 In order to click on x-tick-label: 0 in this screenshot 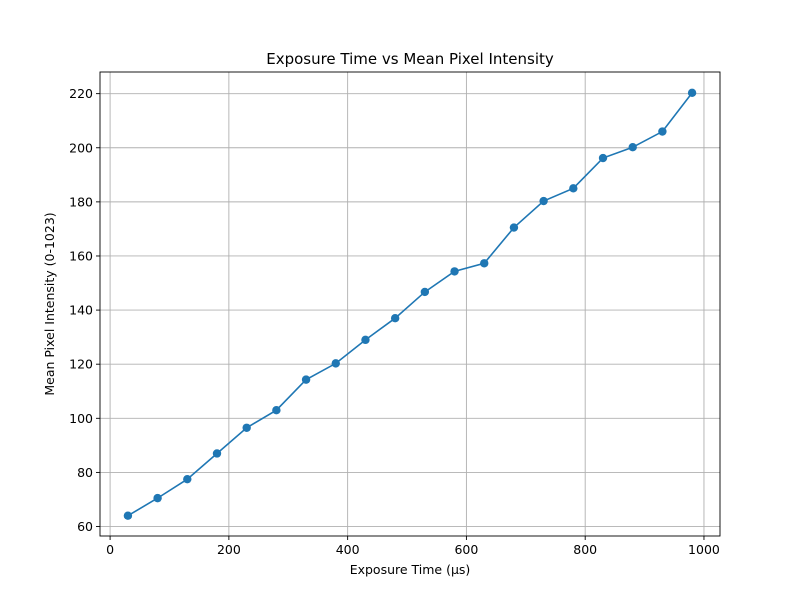, I will do `click(110, 549)`.